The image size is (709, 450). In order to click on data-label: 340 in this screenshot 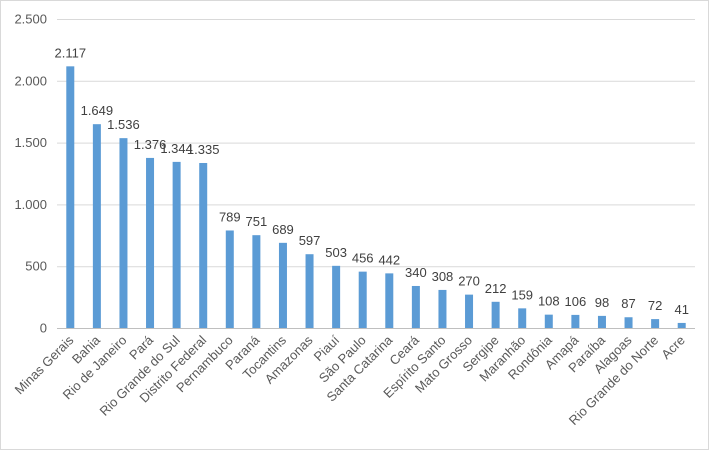, I will do `click(416, 272)`.